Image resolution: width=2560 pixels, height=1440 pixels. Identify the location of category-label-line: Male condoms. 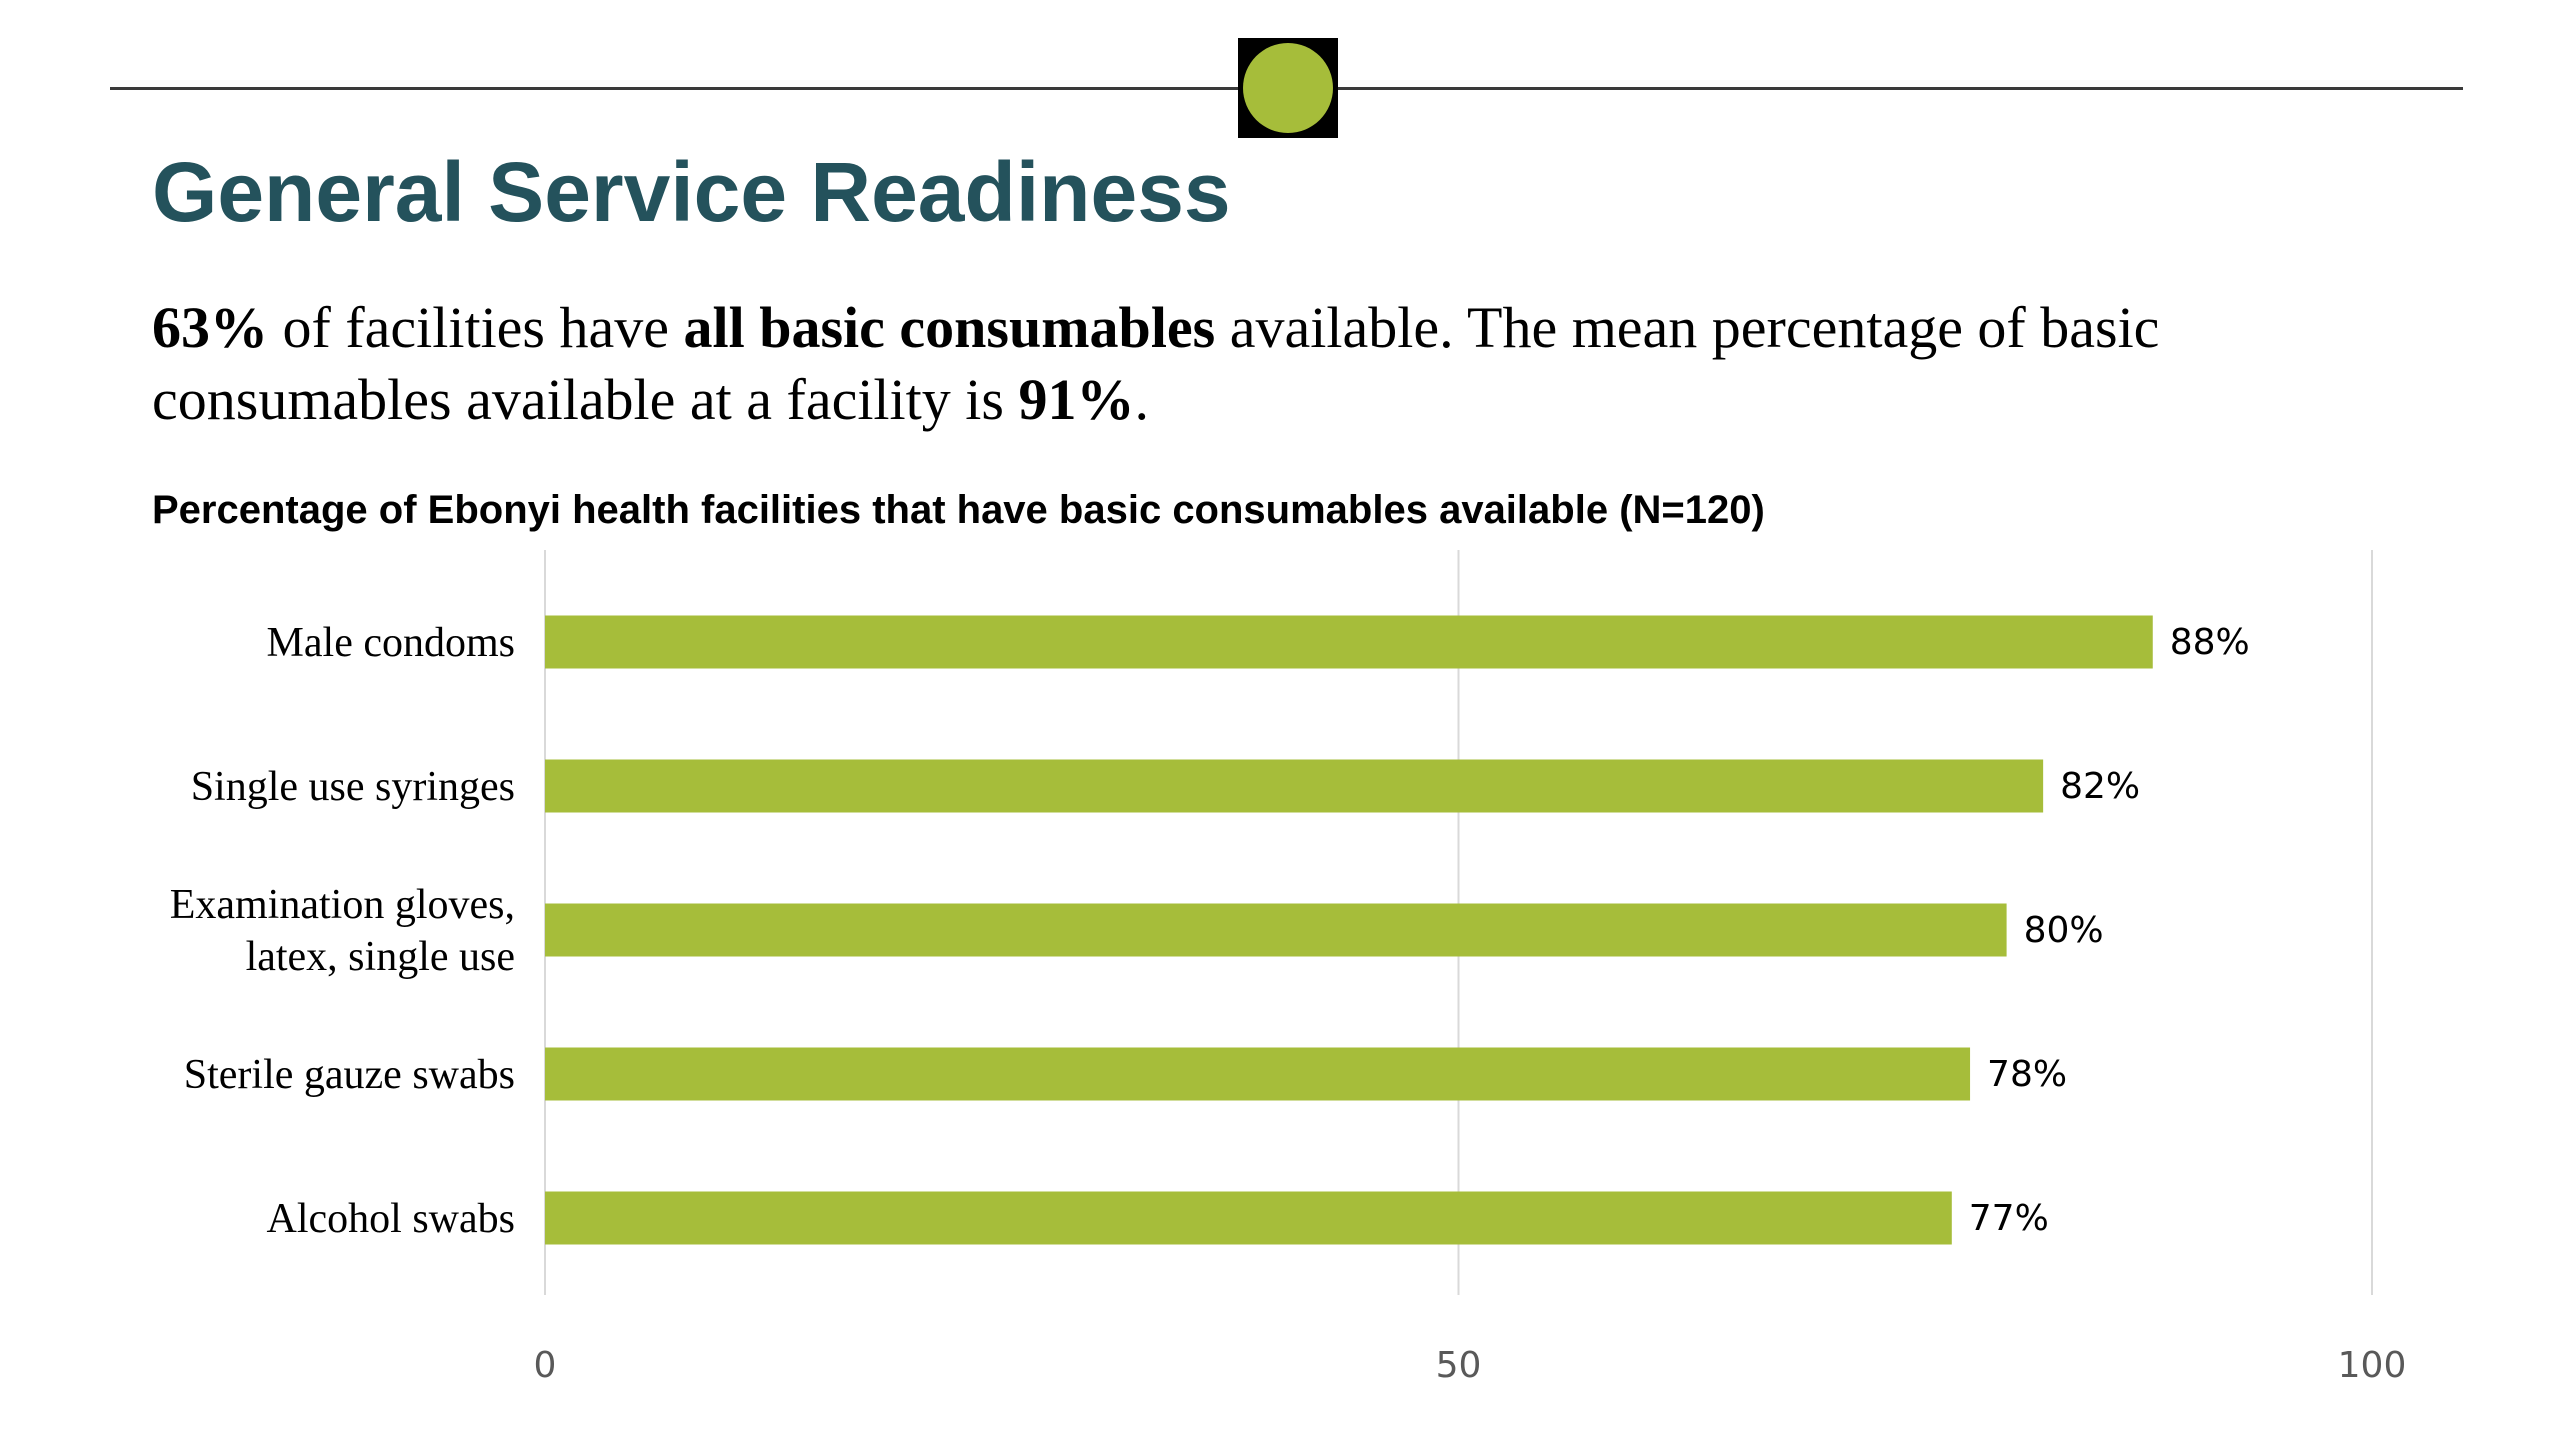
(391, 643).